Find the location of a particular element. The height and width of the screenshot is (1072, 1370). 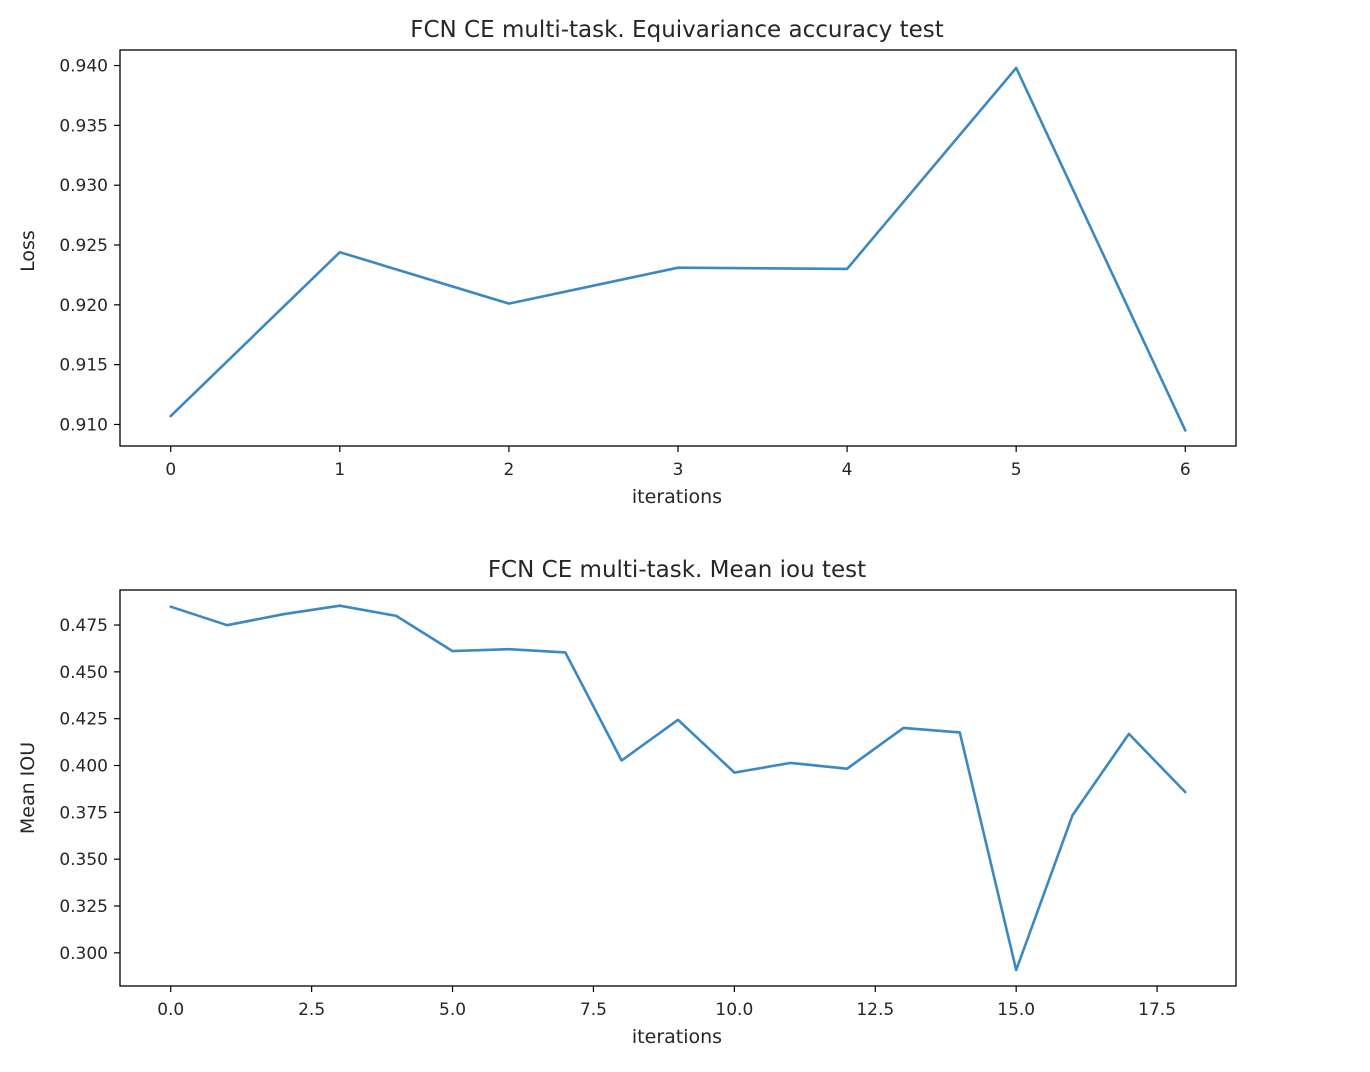

x-tick-label: 10.0 is located at coordinates (734, 1010).